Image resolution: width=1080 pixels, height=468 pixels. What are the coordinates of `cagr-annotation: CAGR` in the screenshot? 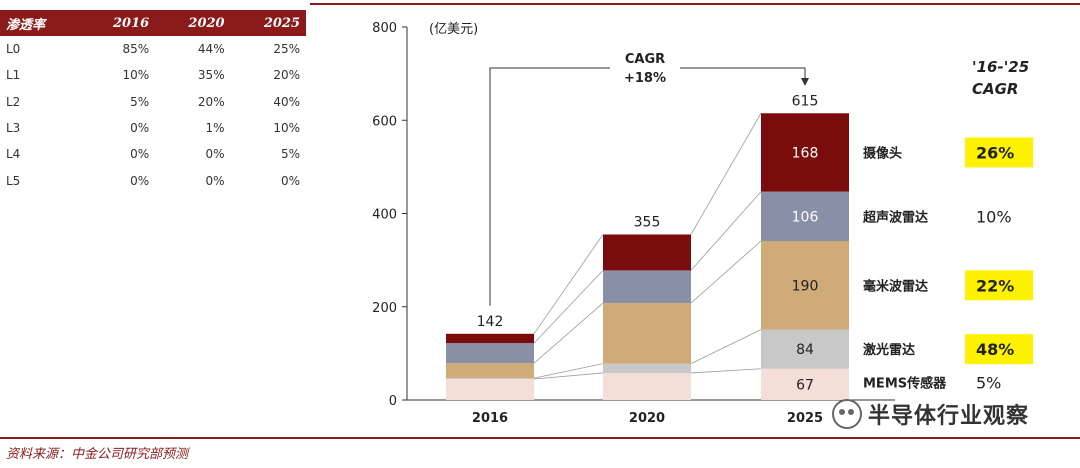 It's located at (645, 59).